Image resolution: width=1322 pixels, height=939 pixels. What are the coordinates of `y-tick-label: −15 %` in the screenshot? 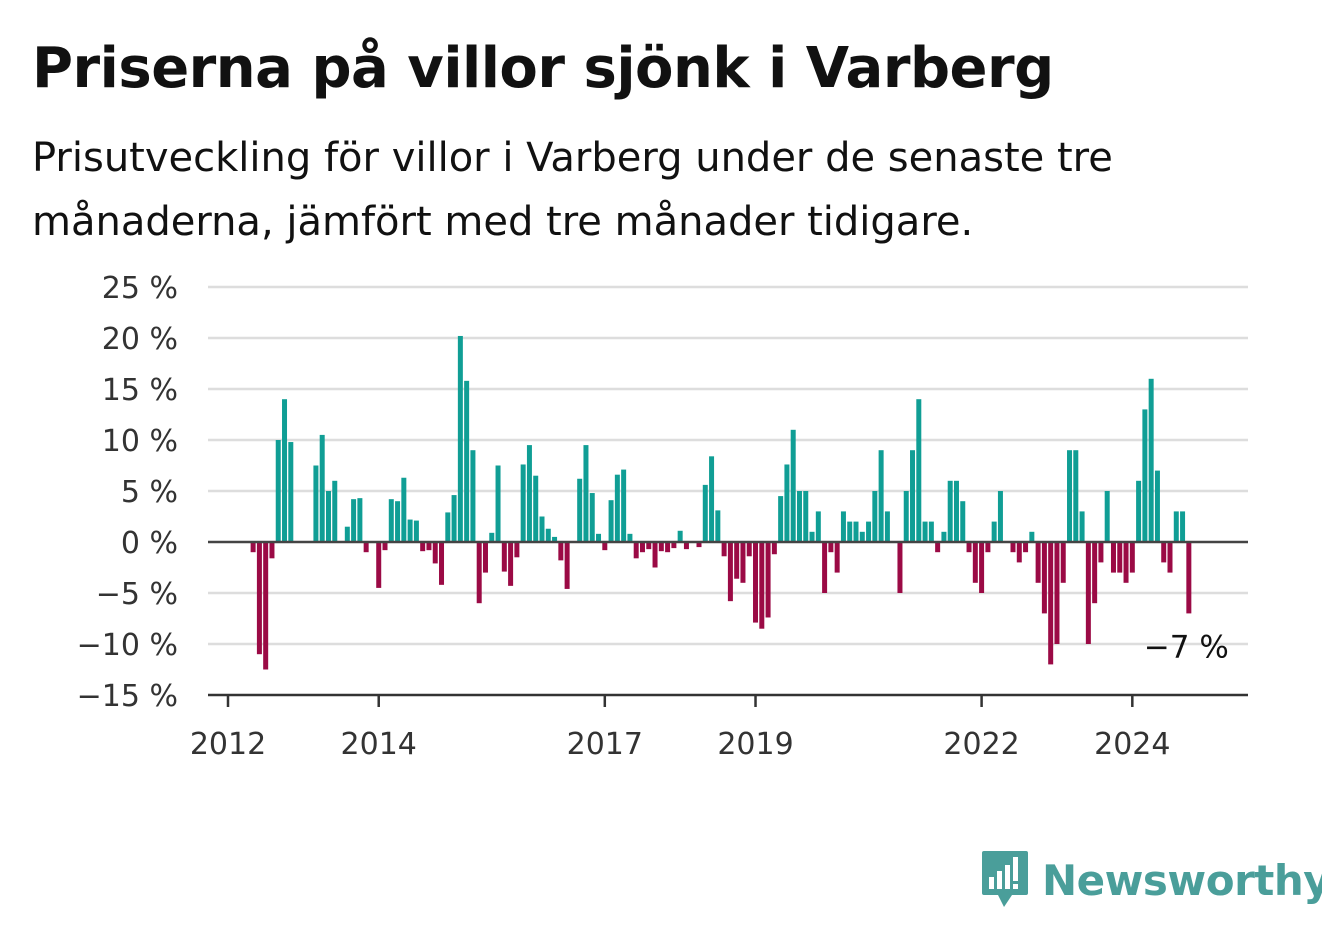 It's located at (127, 696).